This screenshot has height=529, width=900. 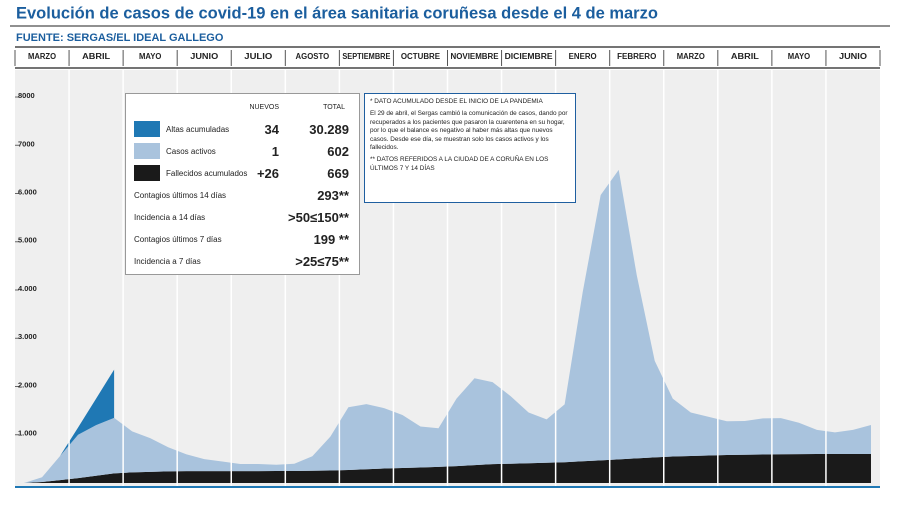 I want to click on legend-row: Contagios últimos 14 días 293**, so click(x=241, y=195).